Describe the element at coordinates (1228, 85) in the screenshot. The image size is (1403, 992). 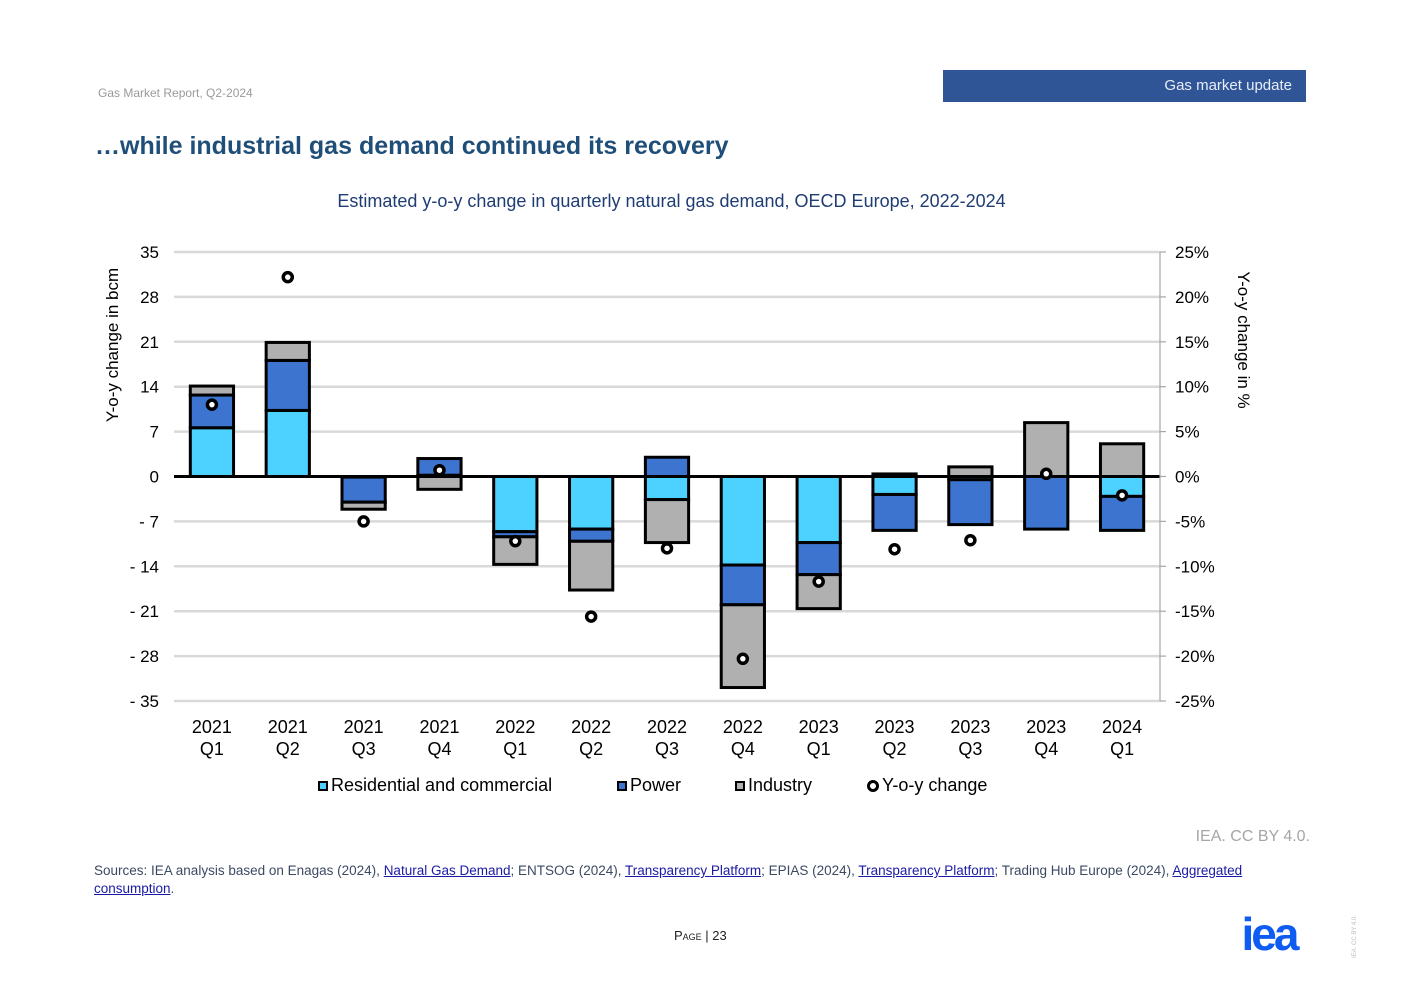
I see `section-label: Gas market update` at that location.